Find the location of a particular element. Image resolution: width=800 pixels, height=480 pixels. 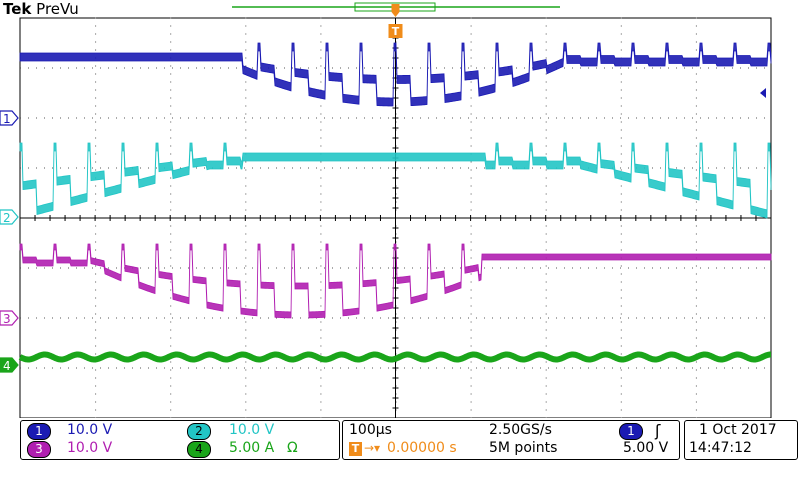

ch3-ground-label: 3 is located at coordinates (7, 319).